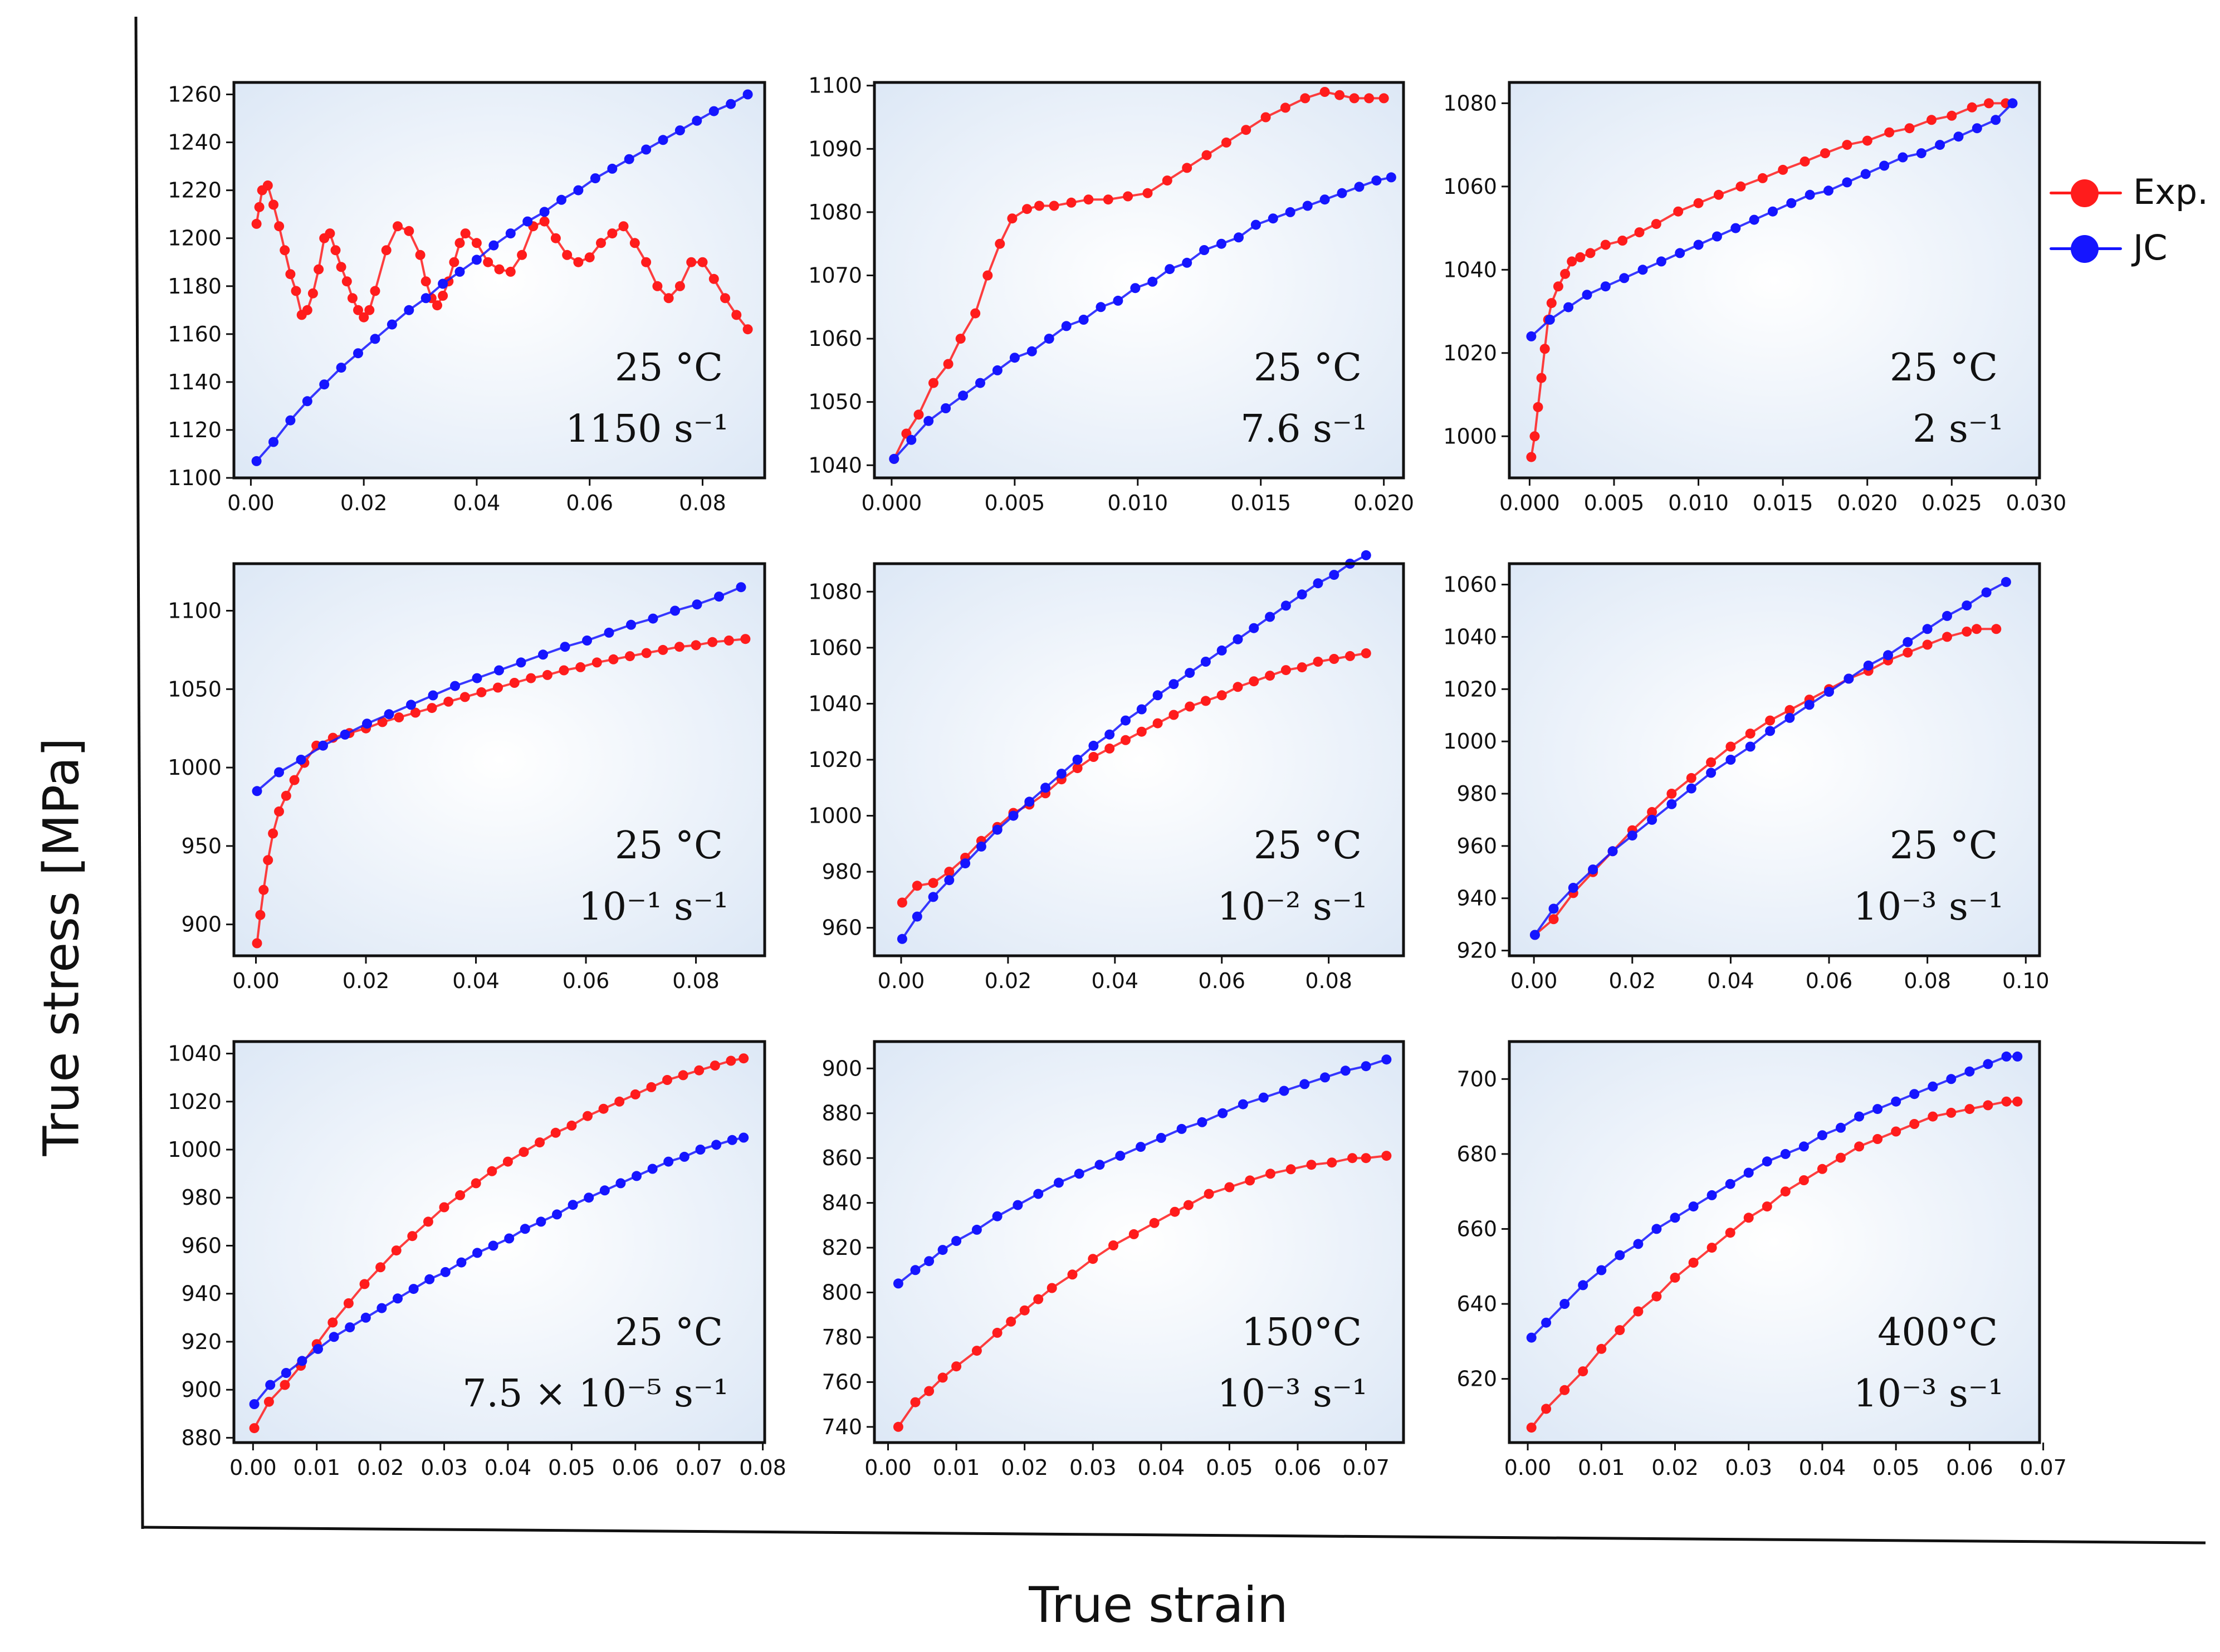 The width and height of the screenshot is (2220, 1652). I want to click on y-tick-label: 1220, so click(195, 190).